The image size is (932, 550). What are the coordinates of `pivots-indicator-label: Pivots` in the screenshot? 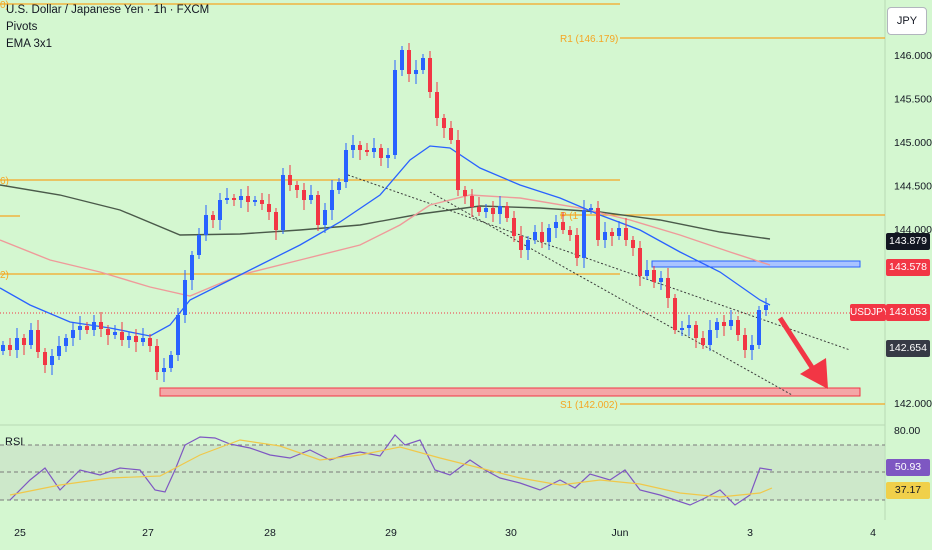 It's located at (22, 27).